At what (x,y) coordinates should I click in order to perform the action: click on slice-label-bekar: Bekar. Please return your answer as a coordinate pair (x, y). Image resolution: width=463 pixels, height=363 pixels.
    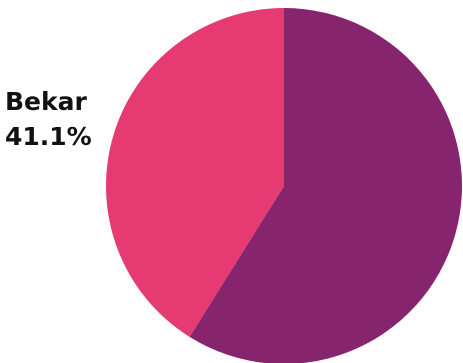
    Looking at the image, I should click on (46, 101).